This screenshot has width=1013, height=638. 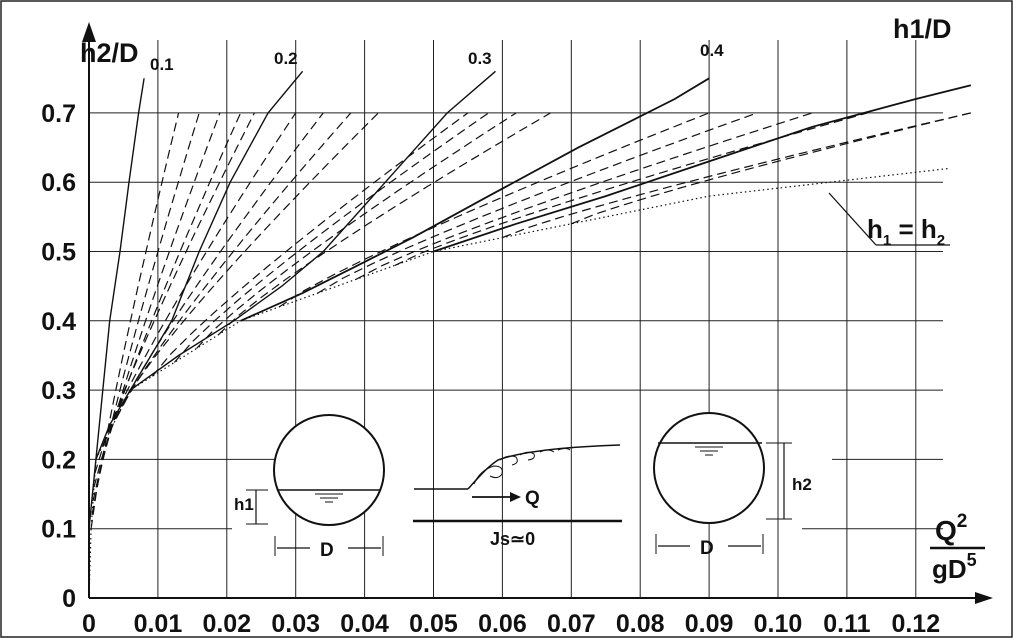 What do you see at coordinates (226, 624) in the screenshot?
I see `x-tick-label: 0.02` at bounding box center [226, 624].